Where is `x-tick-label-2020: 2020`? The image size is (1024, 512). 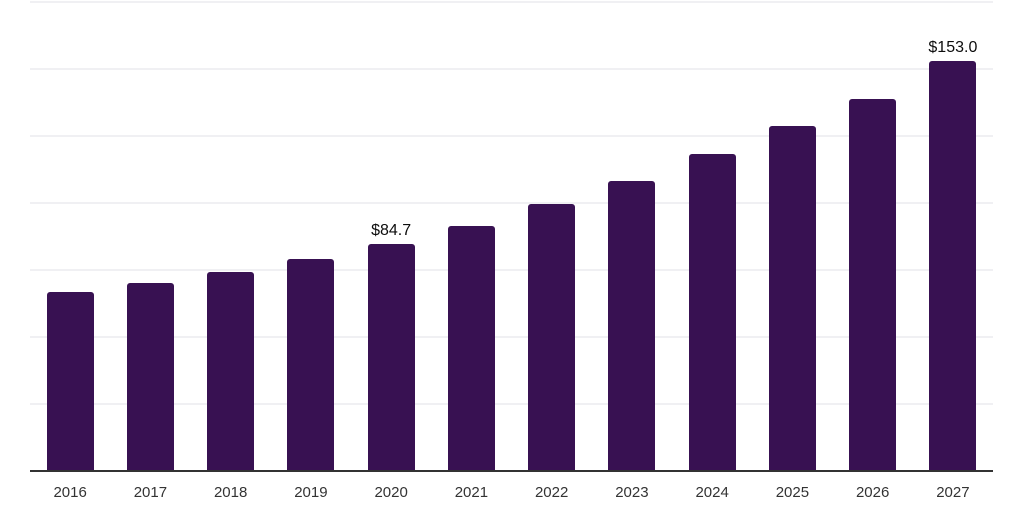
x-tick-label-2020: 2020 is located at coordinates (391, 492).